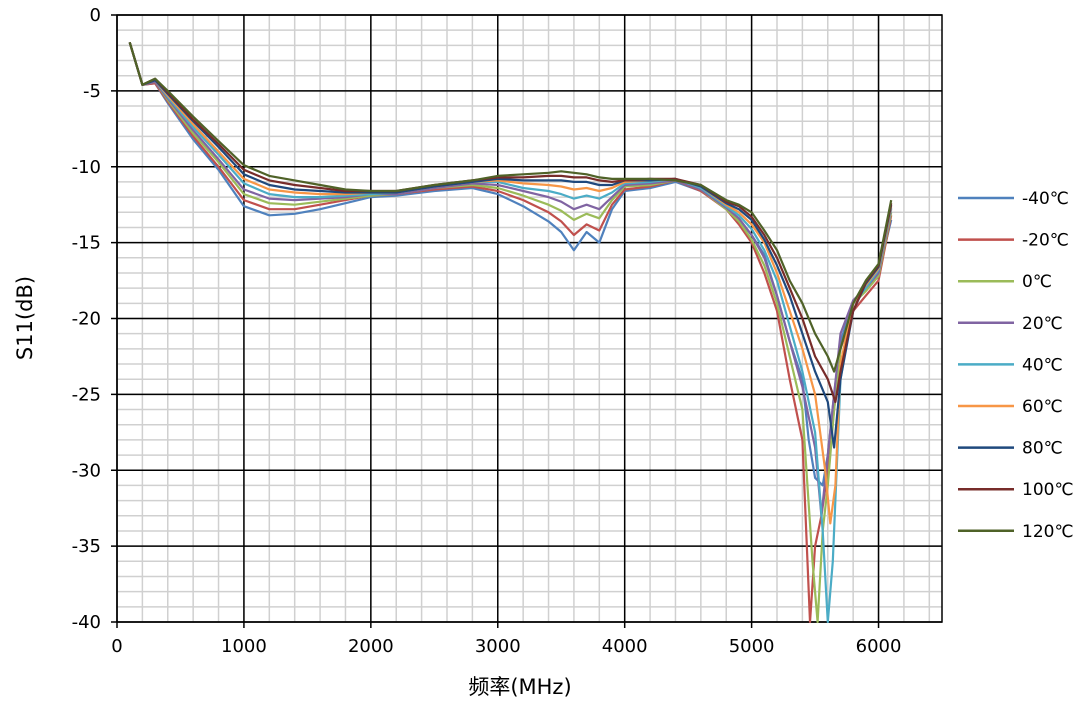 Image resolution: width=1083 pixels, height=704 pixels. What do you see at coordinates (1042, 324) in the screenshot?
I see `legend-label: 20℃` at bounding box center [1042, 324].